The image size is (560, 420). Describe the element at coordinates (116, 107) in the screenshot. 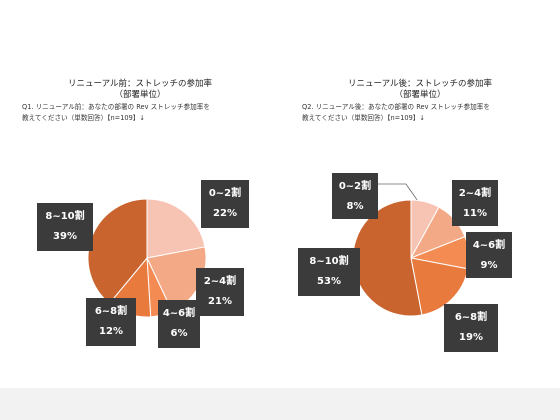

I see `question-line-1: Q1. リニューアル前：あなたの部署の Rev ストレッチ参加率を` at that location.